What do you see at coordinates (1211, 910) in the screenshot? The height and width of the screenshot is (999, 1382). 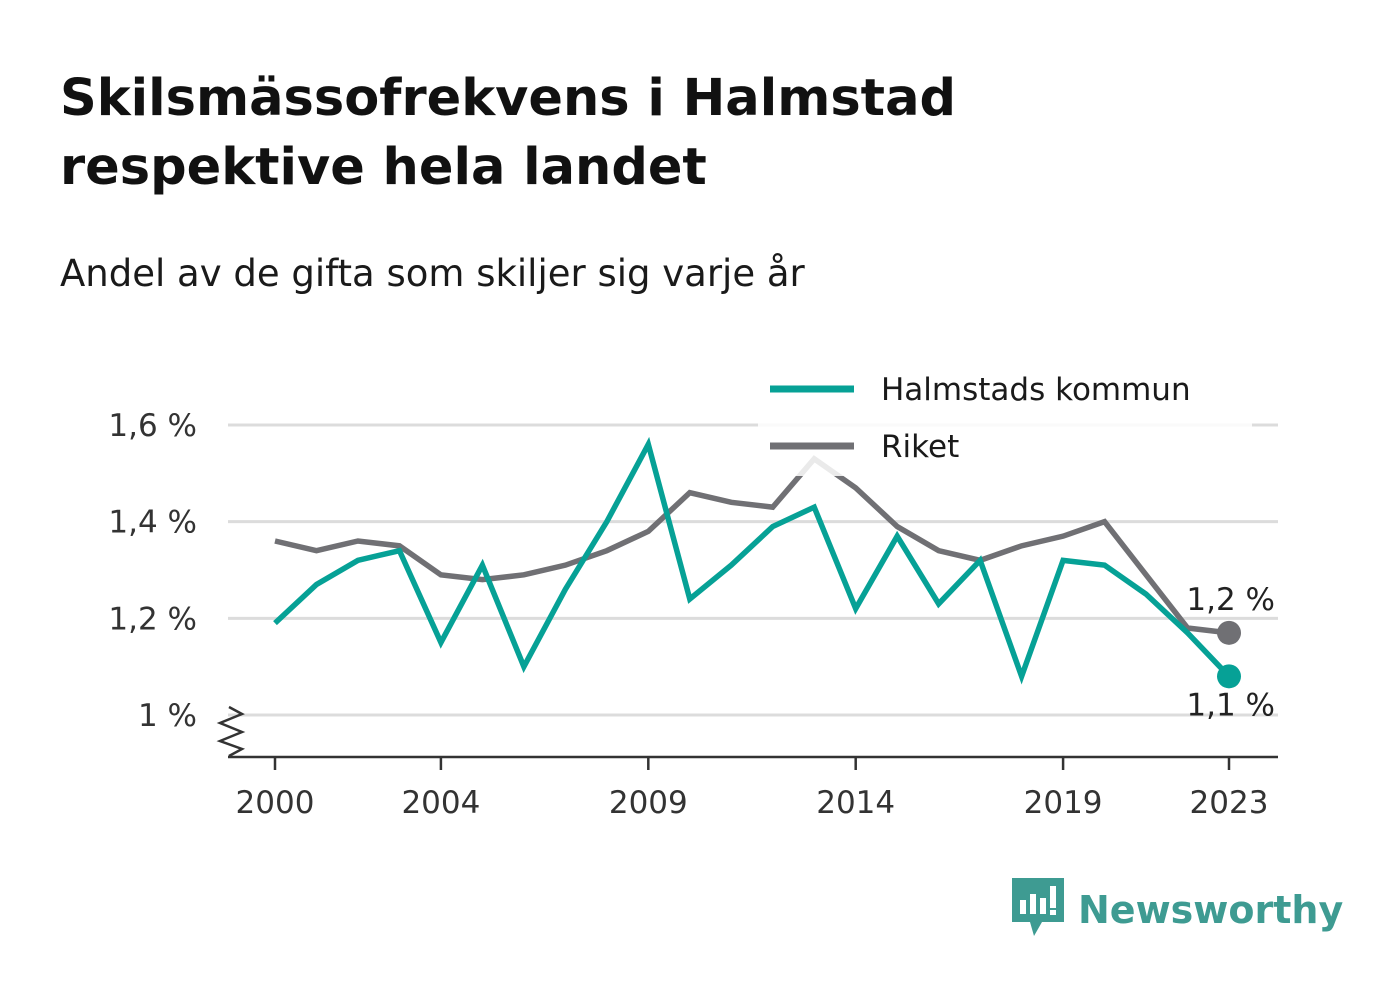 I see `brand-name: Newsworthy` at bounding box center [1211, 910].